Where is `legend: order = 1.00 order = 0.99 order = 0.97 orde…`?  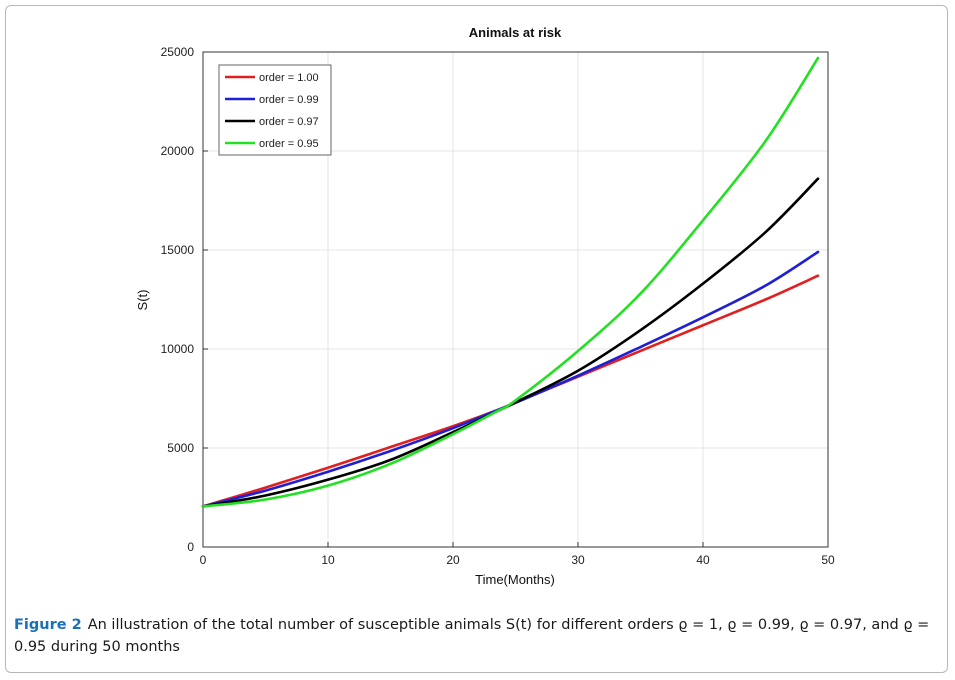 legend: order = 1.00 order = 0.99 order = 0.97 orde… is located at coordinates (275, 110).